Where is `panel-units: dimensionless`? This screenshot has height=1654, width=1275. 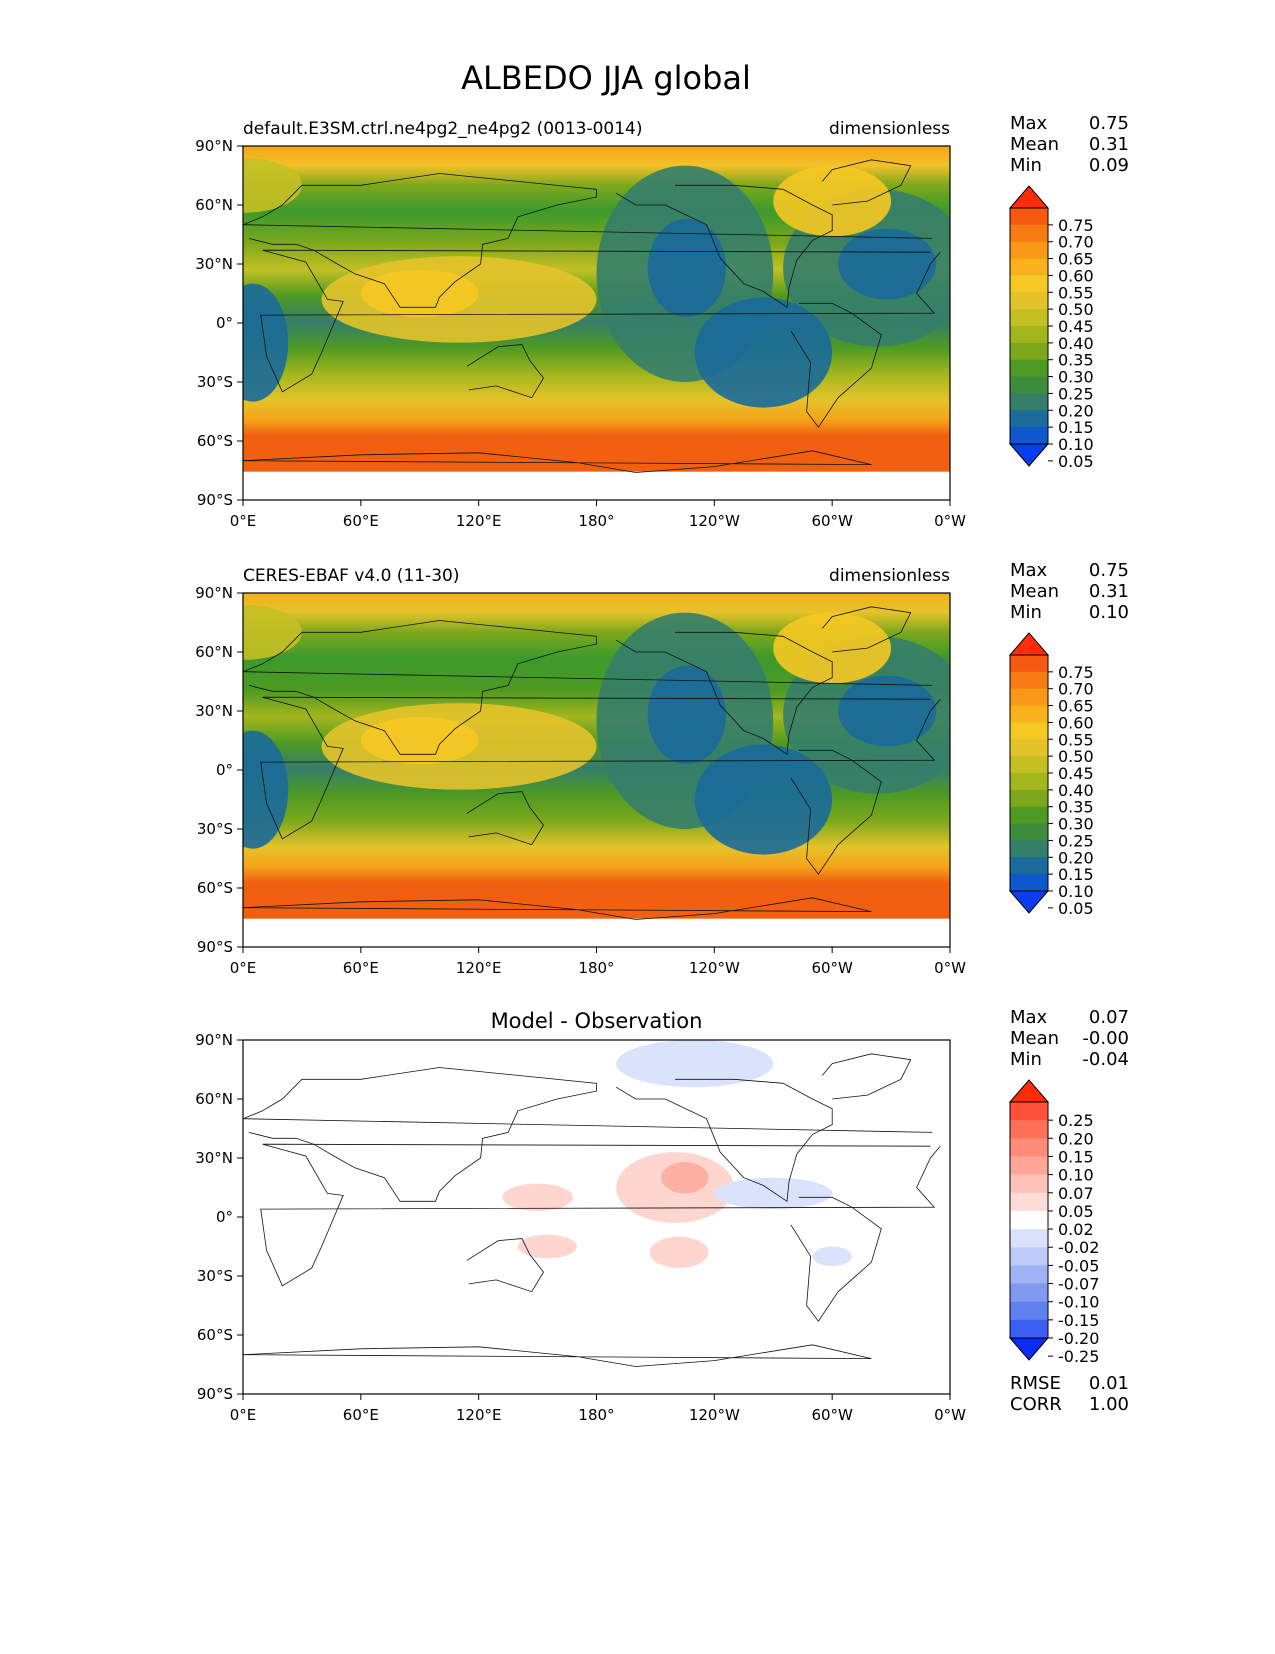
panel-units: dimensionless is located at coordinates (889, 129).